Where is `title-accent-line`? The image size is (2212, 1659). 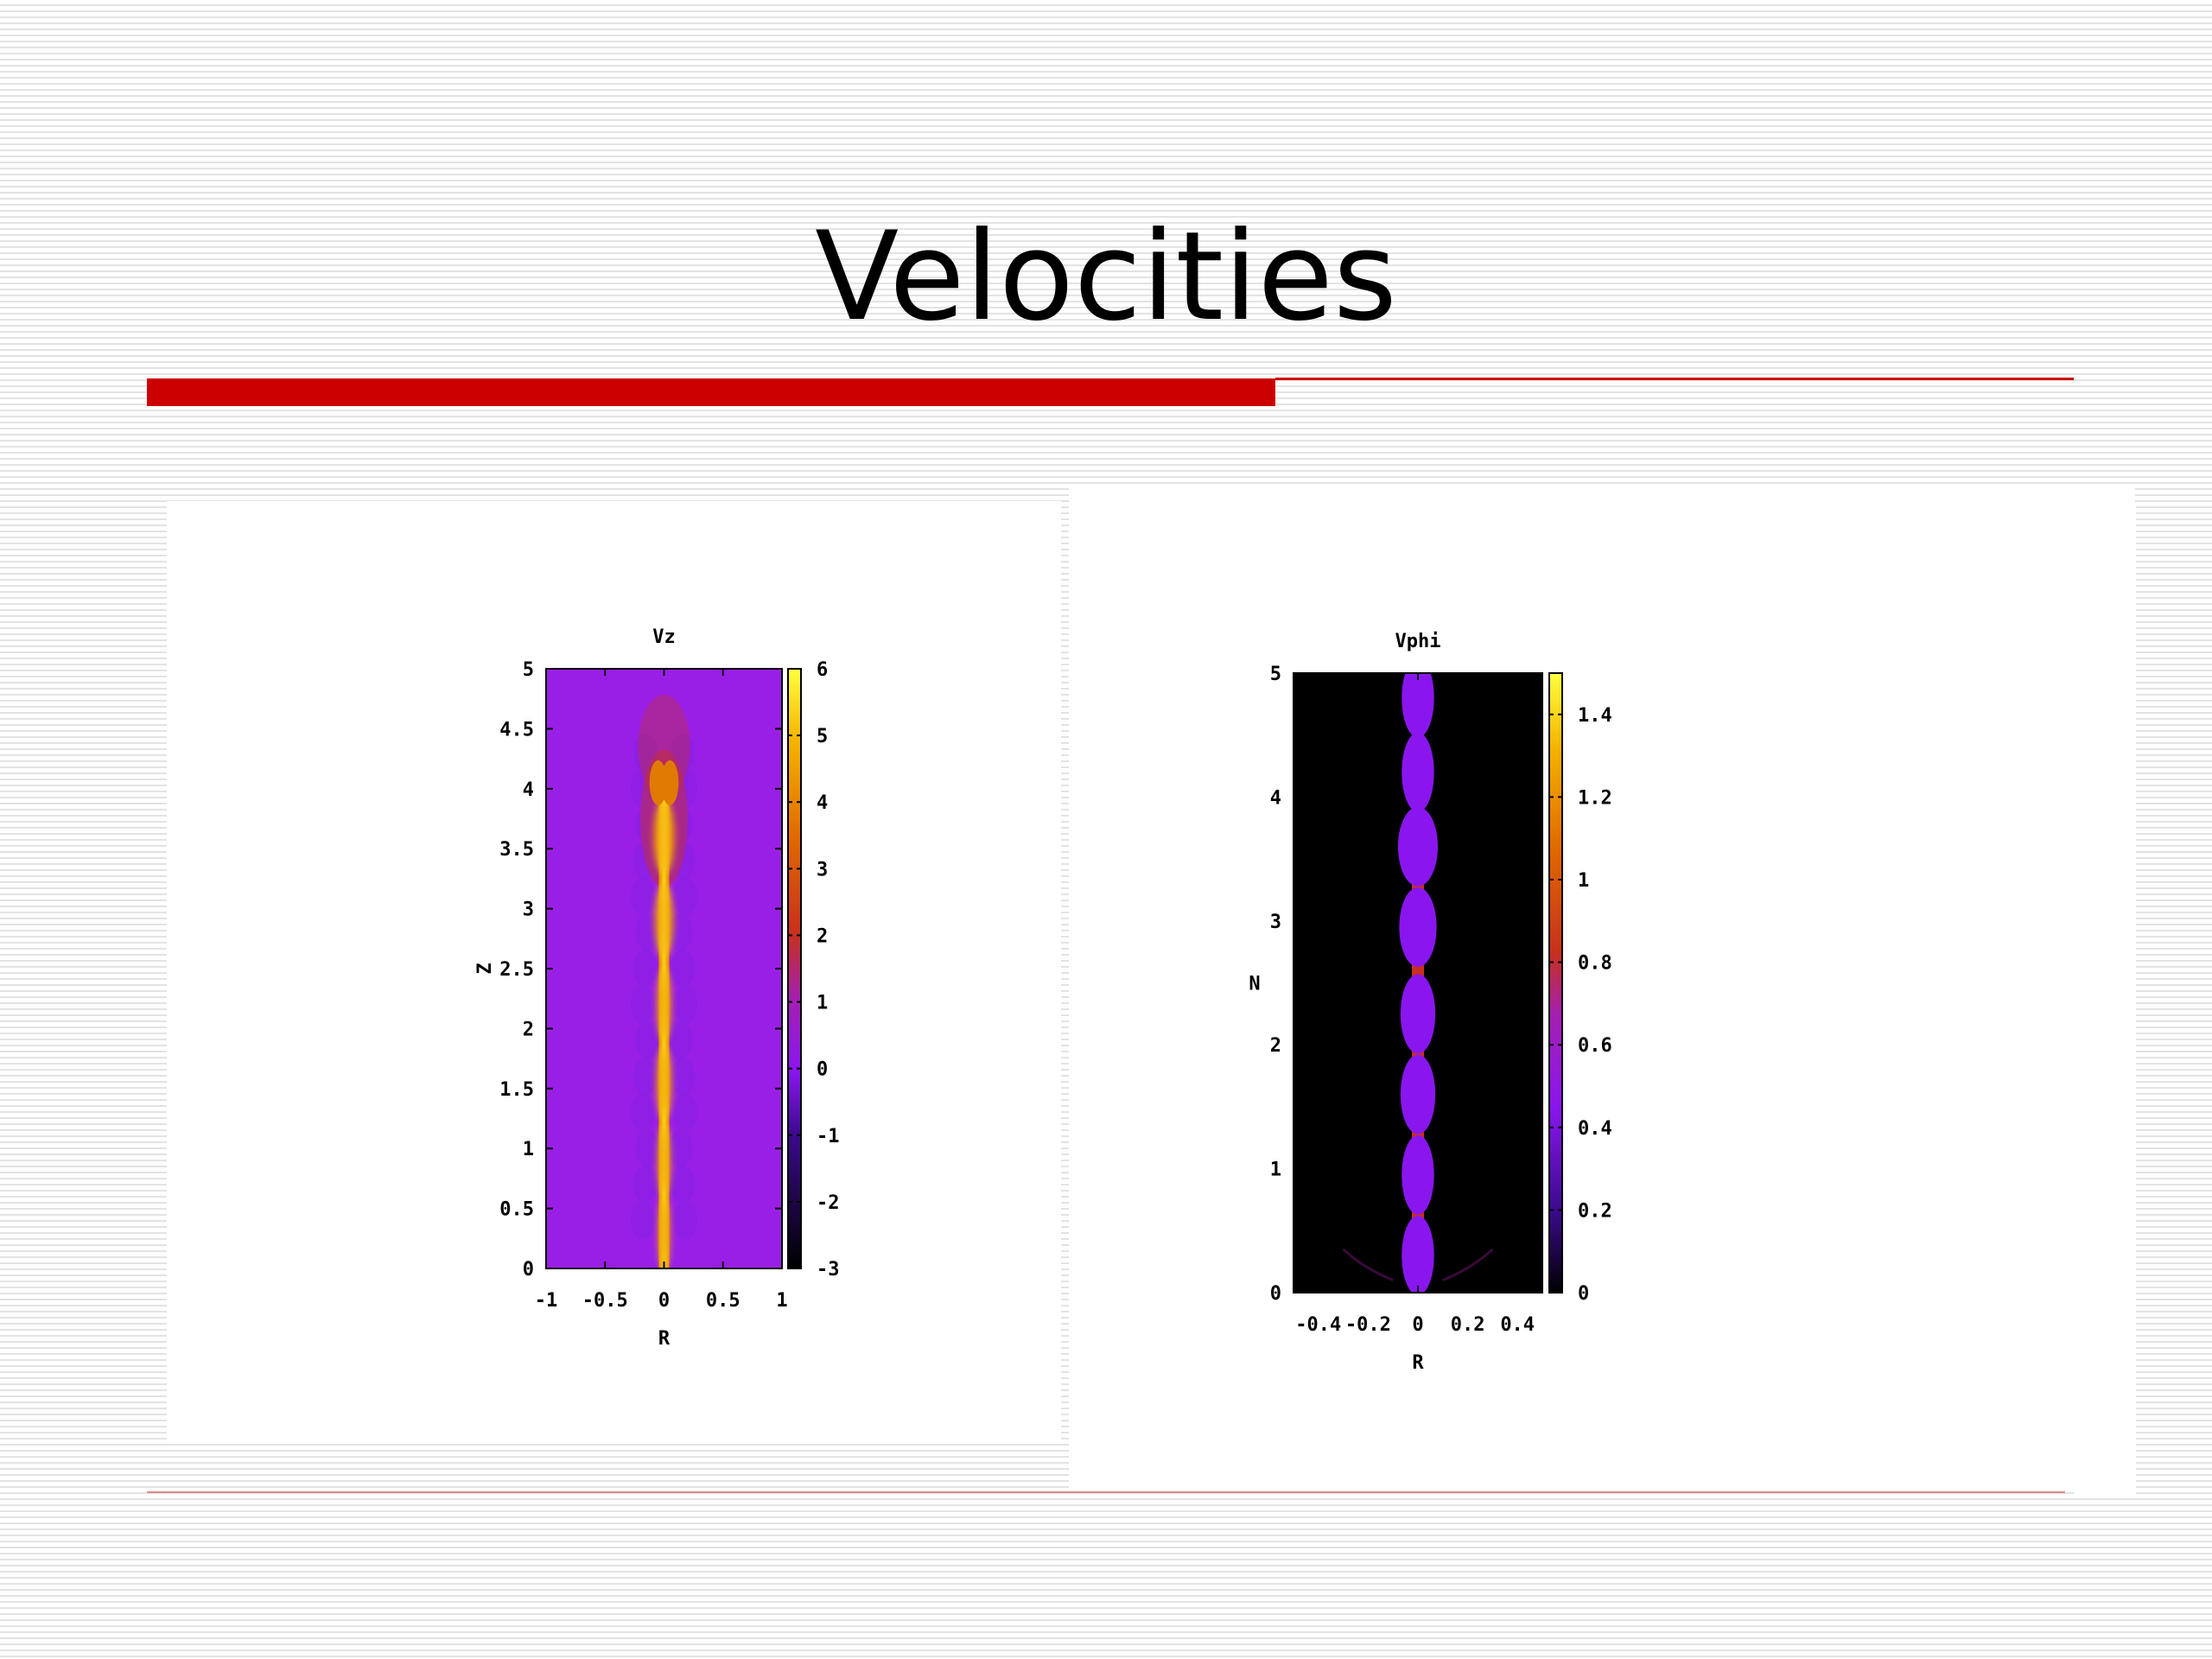 title-accent-line is located at coordinates (1674, 379).